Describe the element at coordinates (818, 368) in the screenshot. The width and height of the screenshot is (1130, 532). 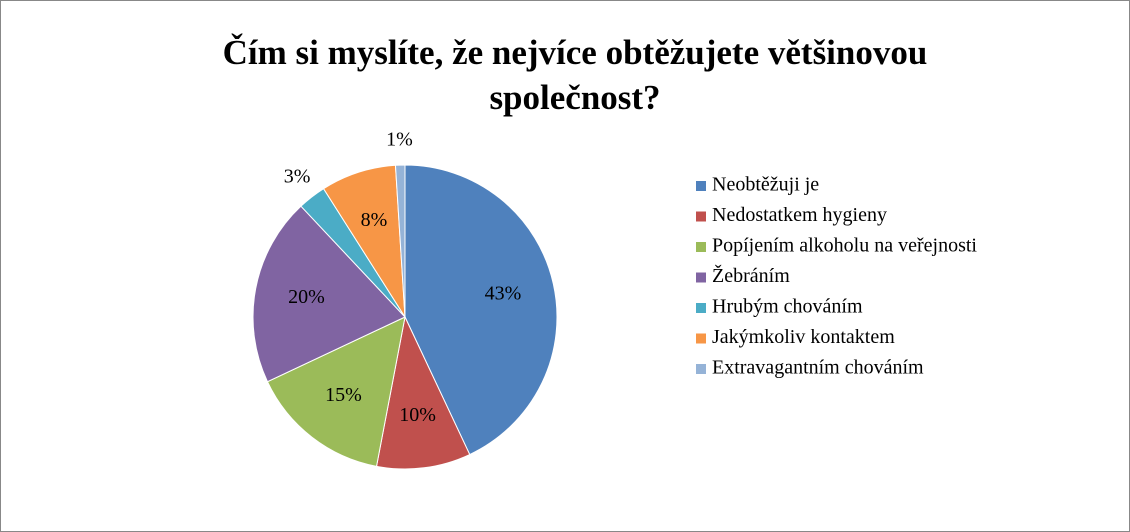
I see `legend-label: Extravagantním chováním` at that location.